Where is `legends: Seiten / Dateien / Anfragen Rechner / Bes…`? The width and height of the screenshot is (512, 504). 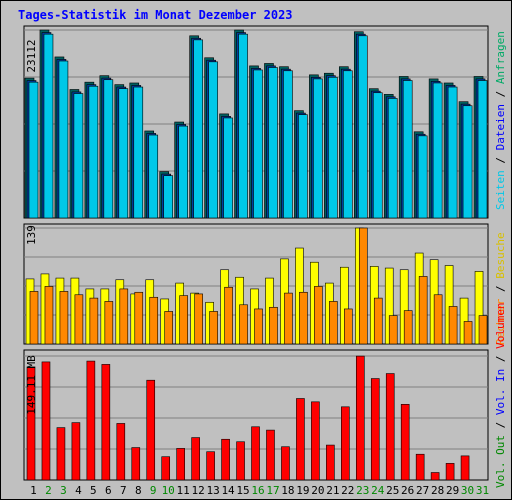
legends: Seiten / Dateien / Anfragen Rechner / Bes… is located at coordinates (500, 259).